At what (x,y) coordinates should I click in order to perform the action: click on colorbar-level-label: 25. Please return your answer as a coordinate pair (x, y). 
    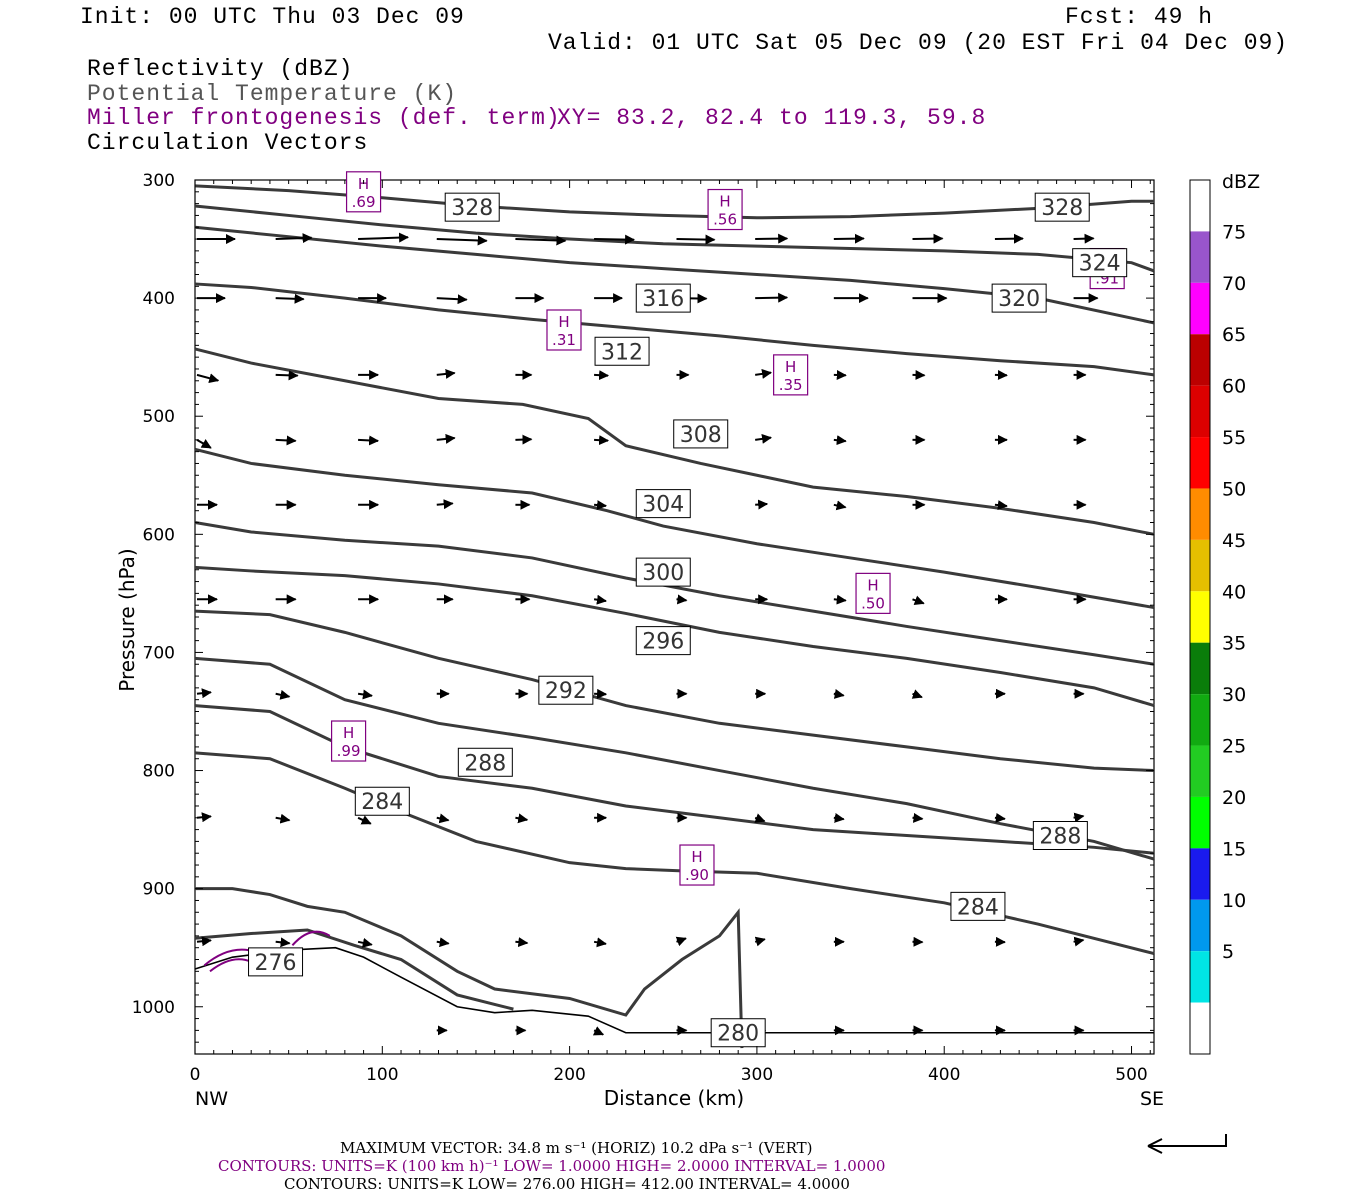
    Looking at the image, I should click on (1234, 747).